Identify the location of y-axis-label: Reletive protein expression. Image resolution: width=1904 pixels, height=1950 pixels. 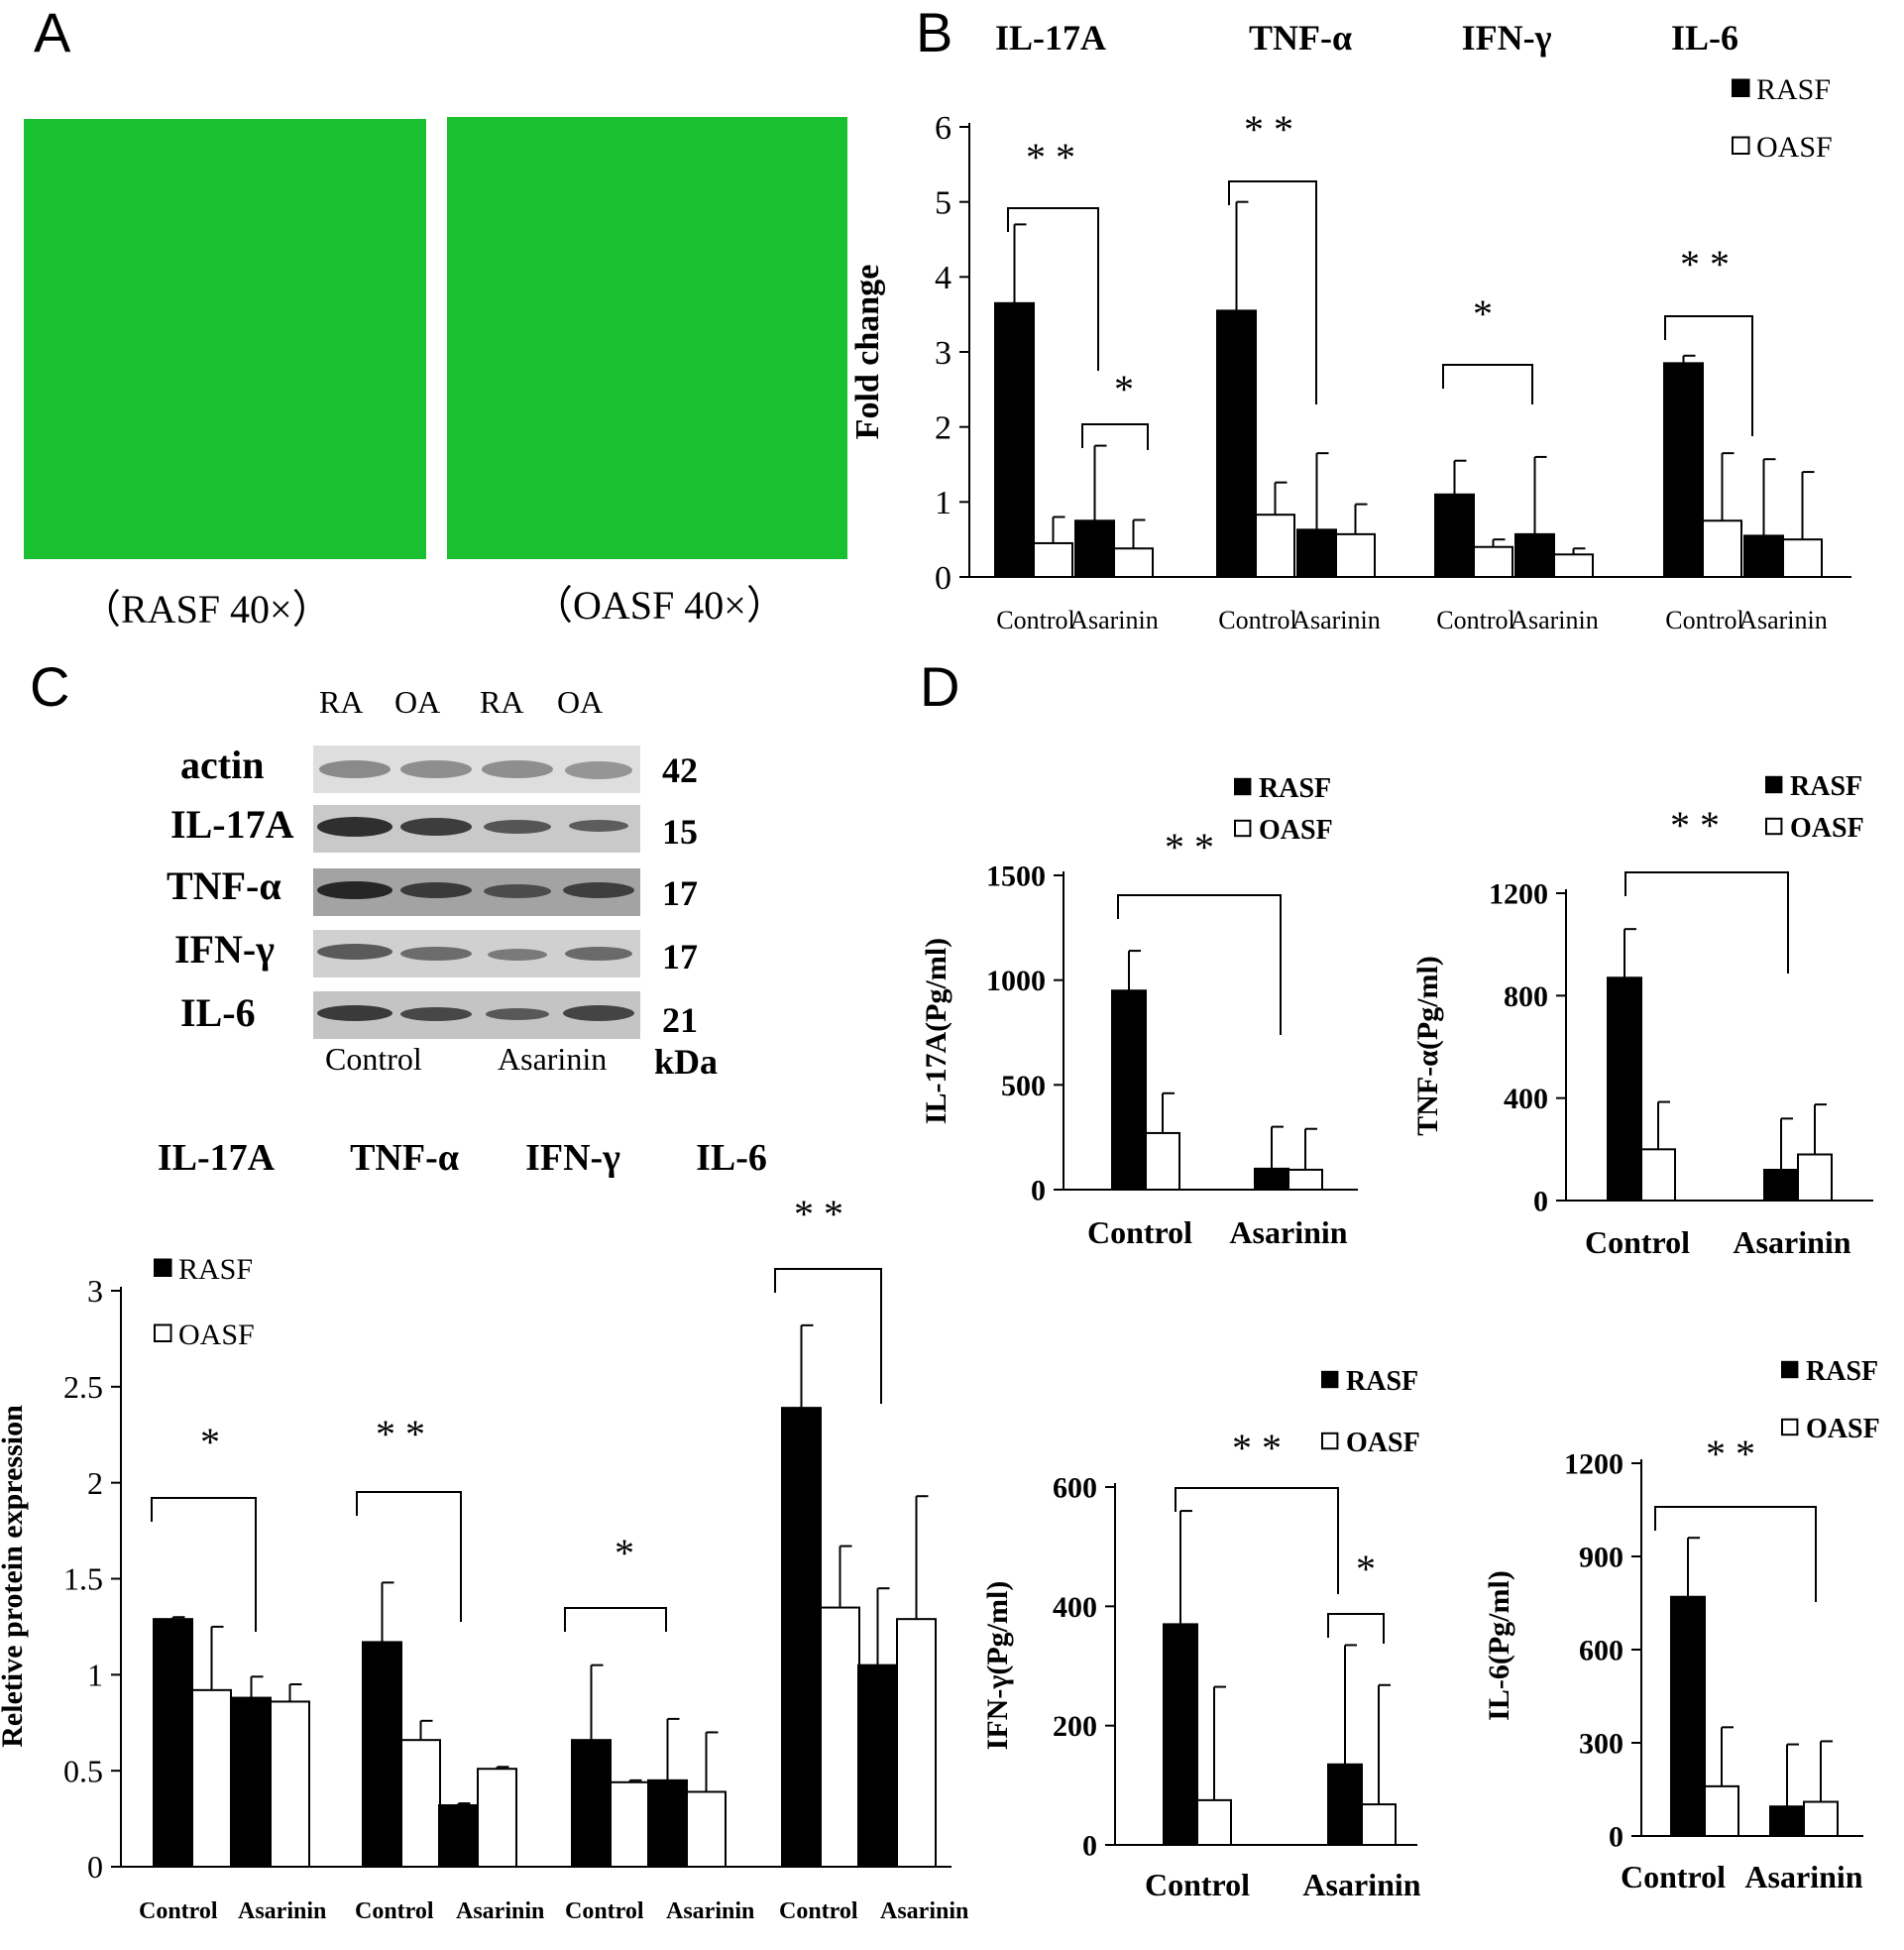
(14, 1576).